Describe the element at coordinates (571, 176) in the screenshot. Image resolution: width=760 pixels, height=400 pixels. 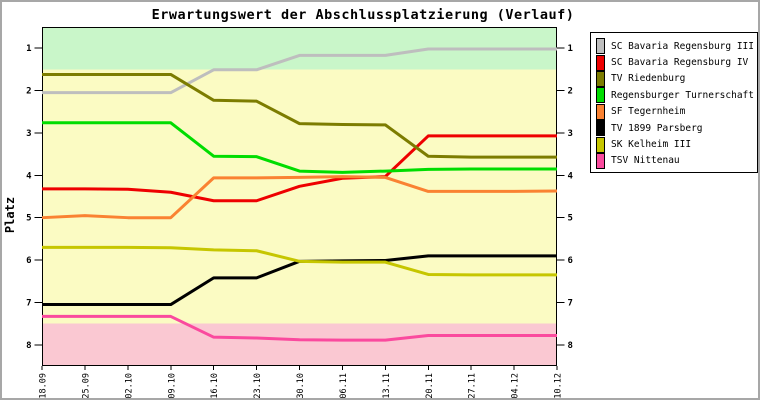
I see `y-tick-label-right: 4` at that location.